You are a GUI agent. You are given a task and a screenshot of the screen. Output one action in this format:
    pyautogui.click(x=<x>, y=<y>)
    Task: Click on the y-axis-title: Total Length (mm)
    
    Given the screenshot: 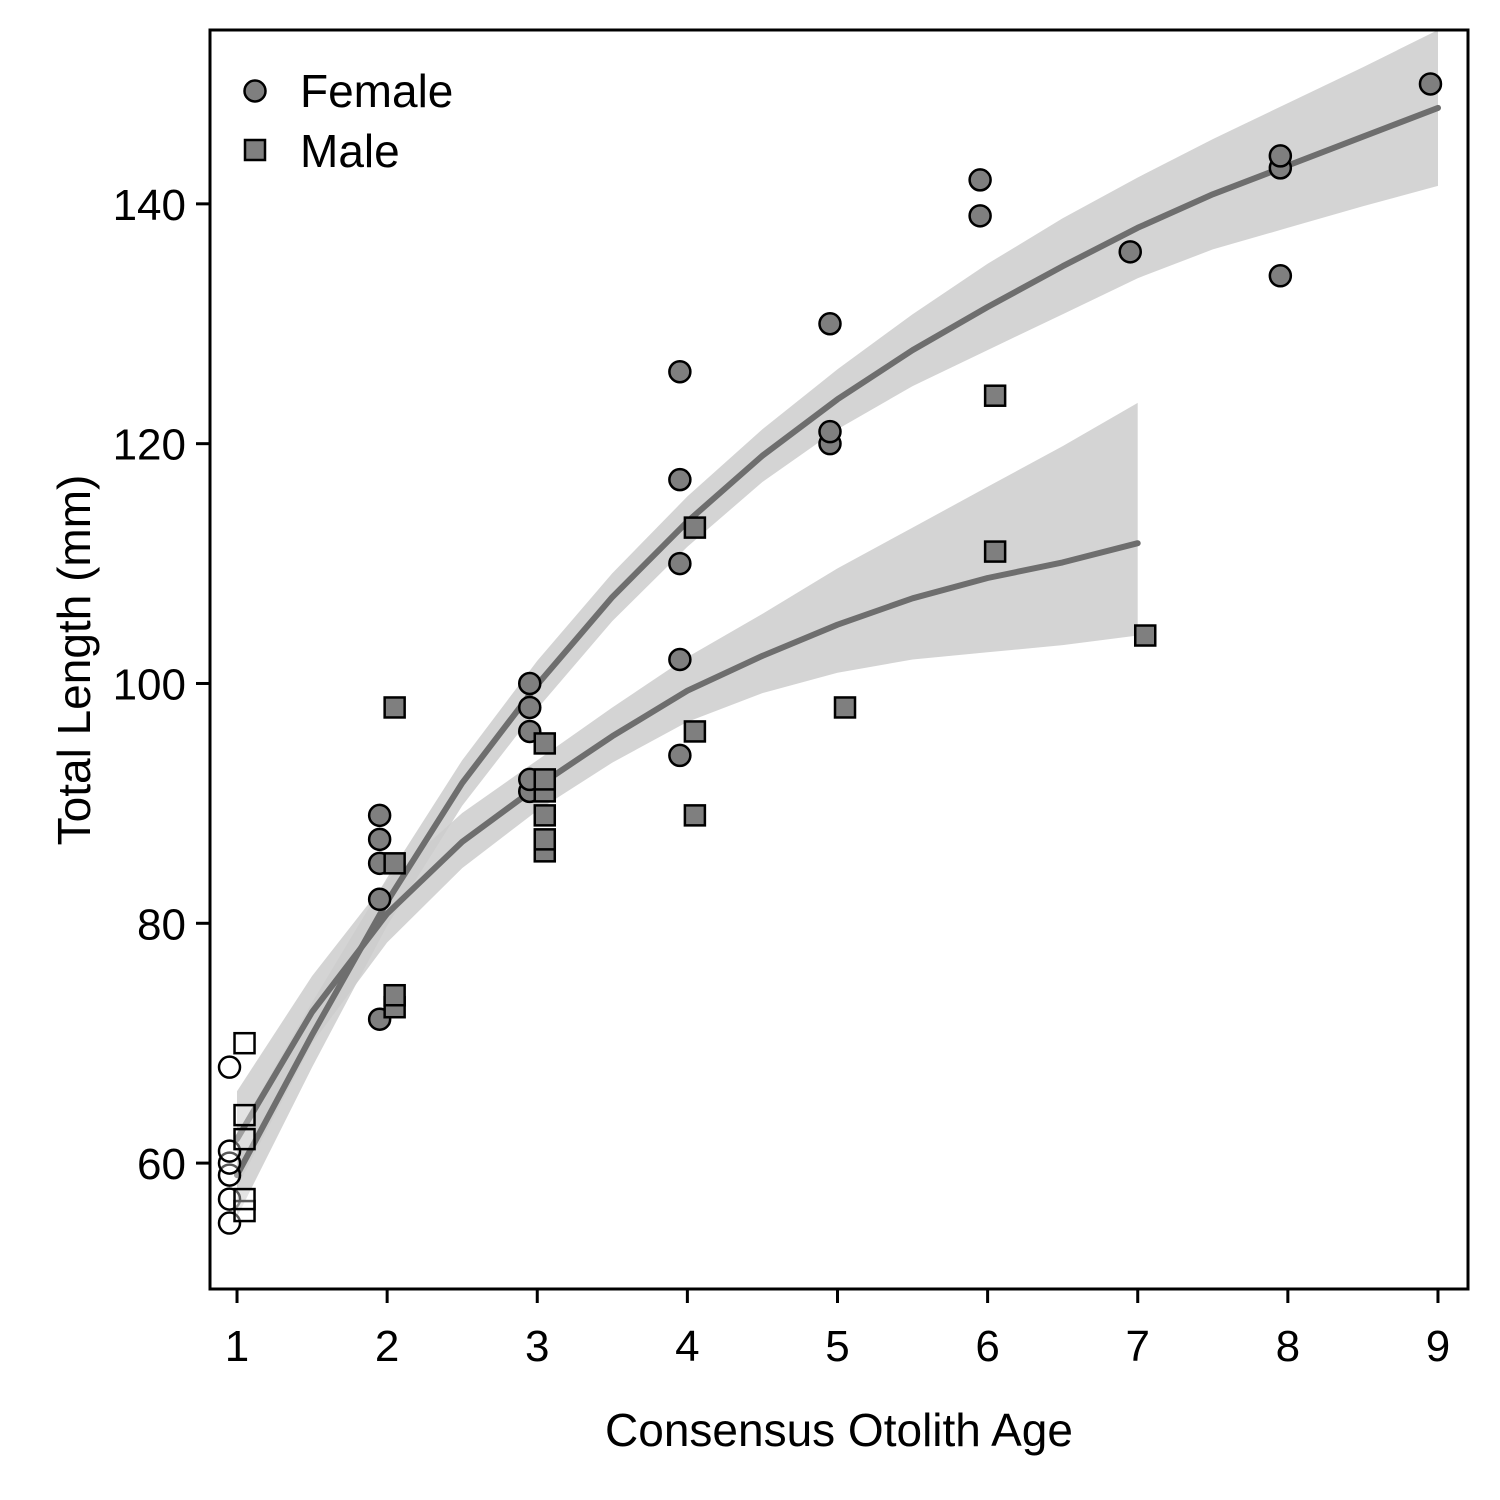 What is the action you would take?
    pyautogui.click(x=74, y=660)
    